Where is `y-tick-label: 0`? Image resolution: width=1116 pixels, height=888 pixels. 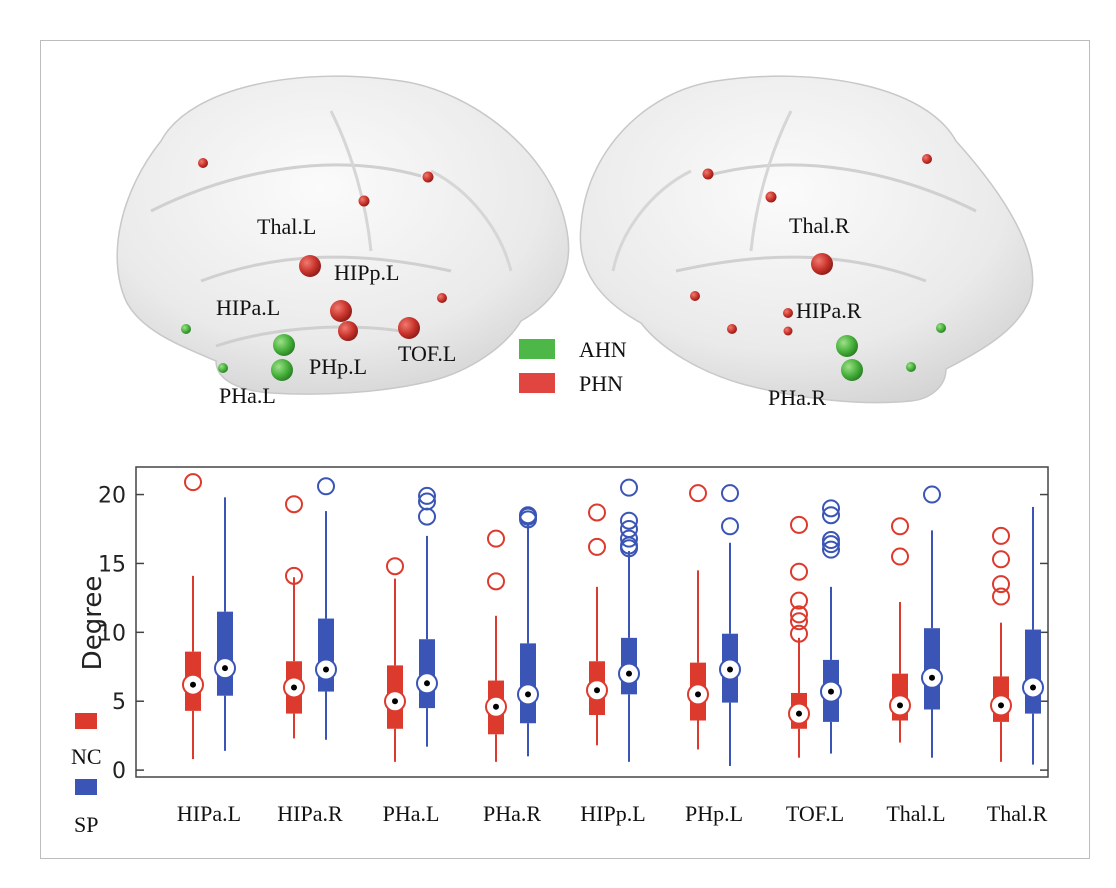
y-tick-label: 0 is located at coordinates (119, 771).